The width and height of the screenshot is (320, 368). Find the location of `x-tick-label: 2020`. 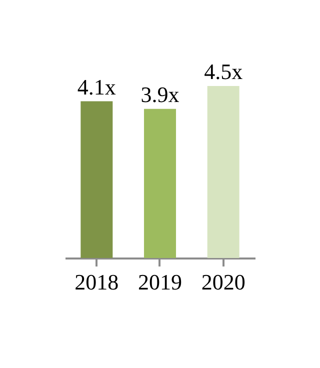

x-tick-label: 2020 is located at coordinates (223, 282).